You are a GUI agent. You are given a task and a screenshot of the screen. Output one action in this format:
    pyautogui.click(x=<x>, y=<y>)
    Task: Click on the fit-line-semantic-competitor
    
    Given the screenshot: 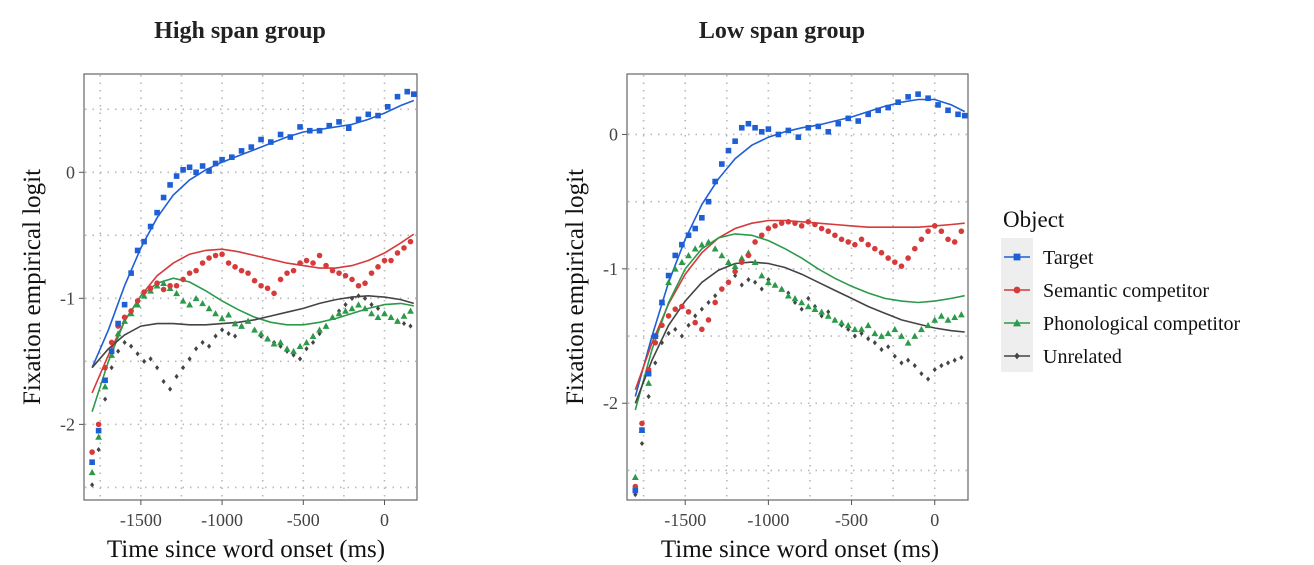 What is the action you would take?
    pyautogui.click(x=799, y=305)
    